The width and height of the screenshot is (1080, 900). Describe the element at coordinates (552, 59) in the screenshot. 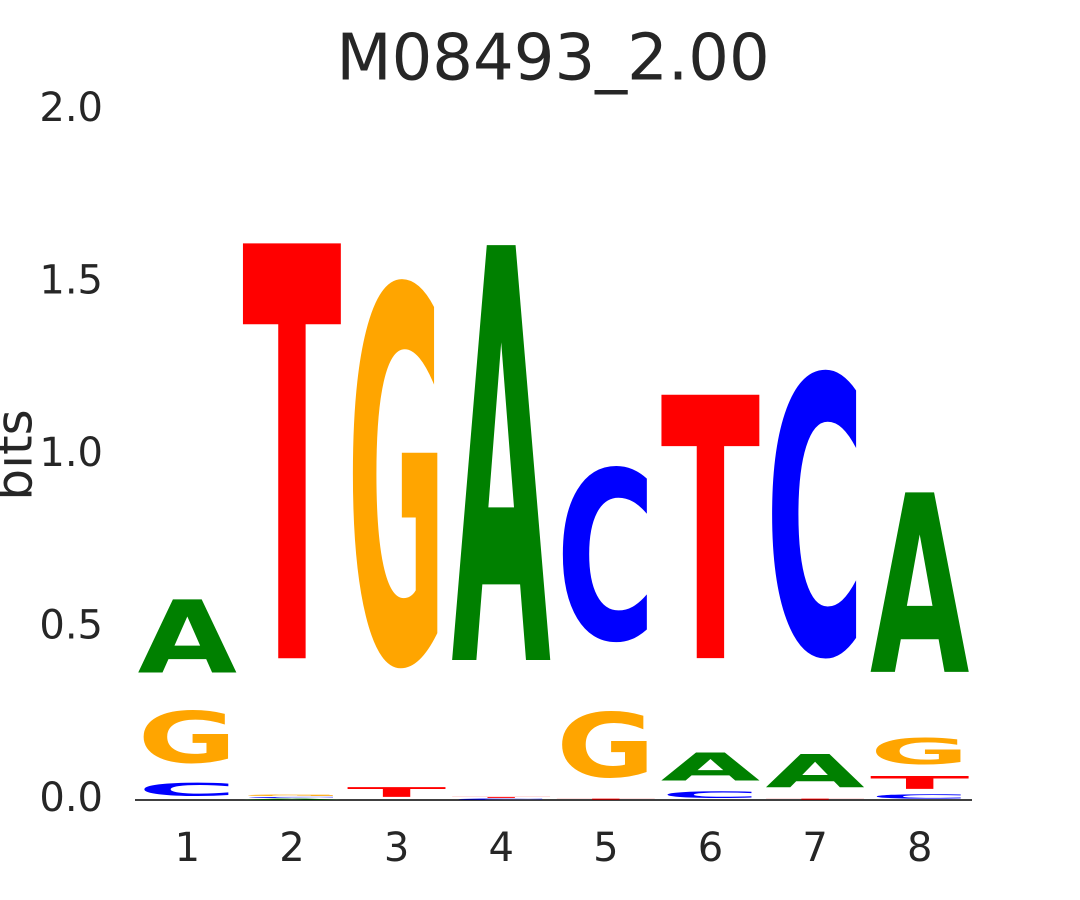

I see `chart-title: M08493_2.00` at that location.